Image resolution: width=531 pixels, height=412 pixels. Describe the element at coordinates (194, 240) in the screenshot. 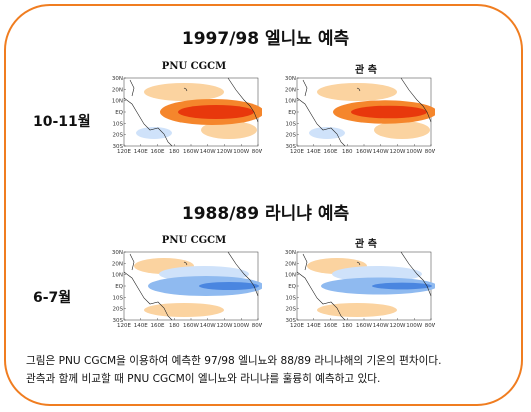

I see `model-panel-title-2: PNU CGCM` at that location.